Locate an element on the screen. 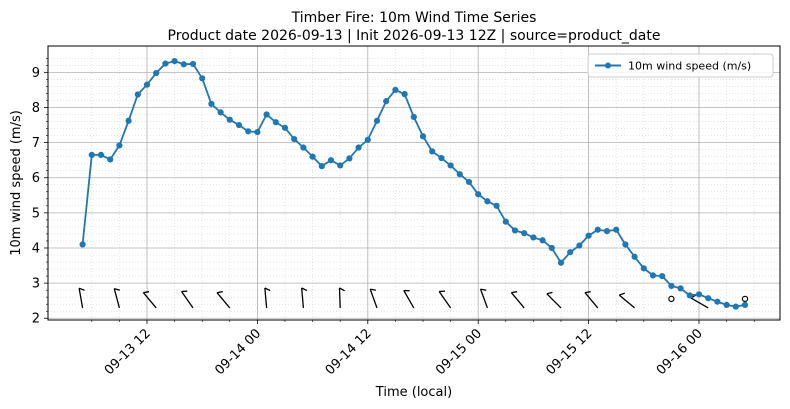 This screenshot has width=790, height=409. y-axis: 2 3 4 5 6 7 8 9 is located at coordinates (40, 192).